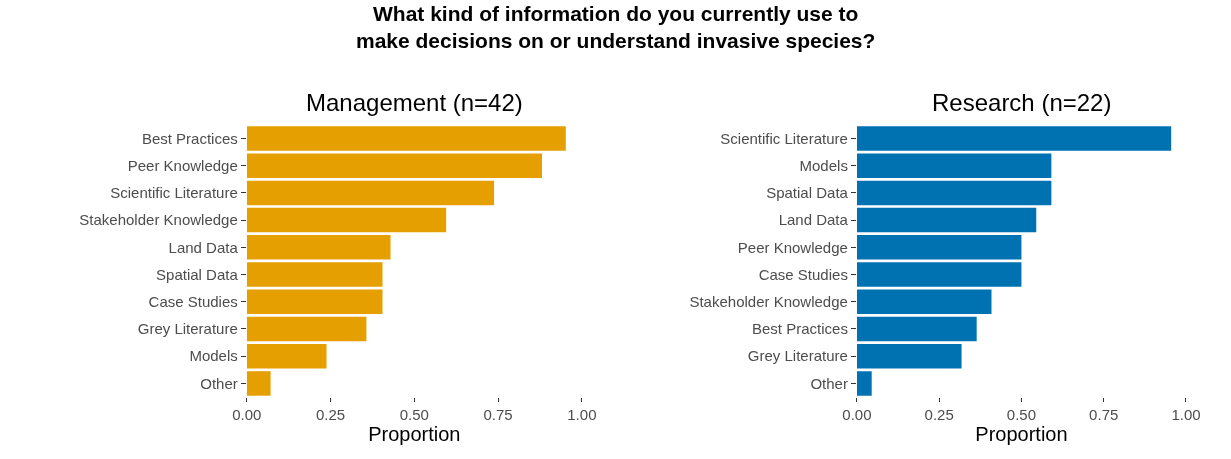 The width and height of the screenshot is (1231, 459). Describe the element at coordinates (414, 102) in the screenshot. I see `chart-subtitle: Management (n=42)` at that location.